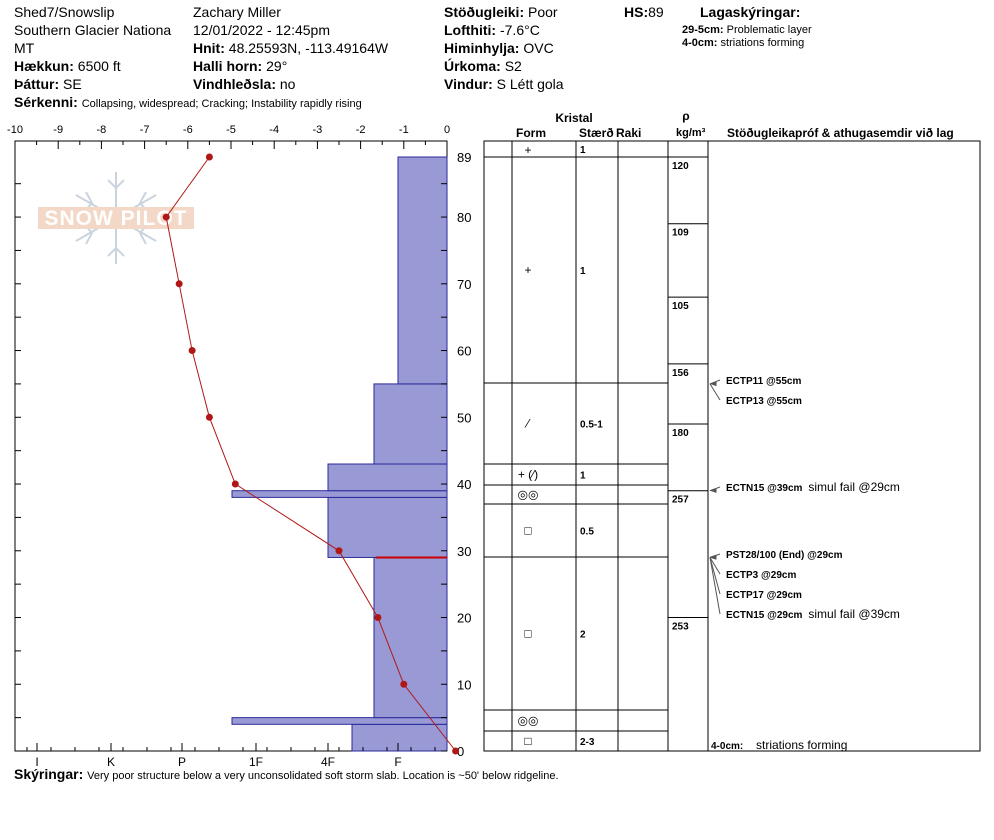 This screenshot has height=840, width=994. Describe the element at coordinates (761, 575) in the screenshot. I see `stability-test-label: ECTP3 @29cm` at that location.